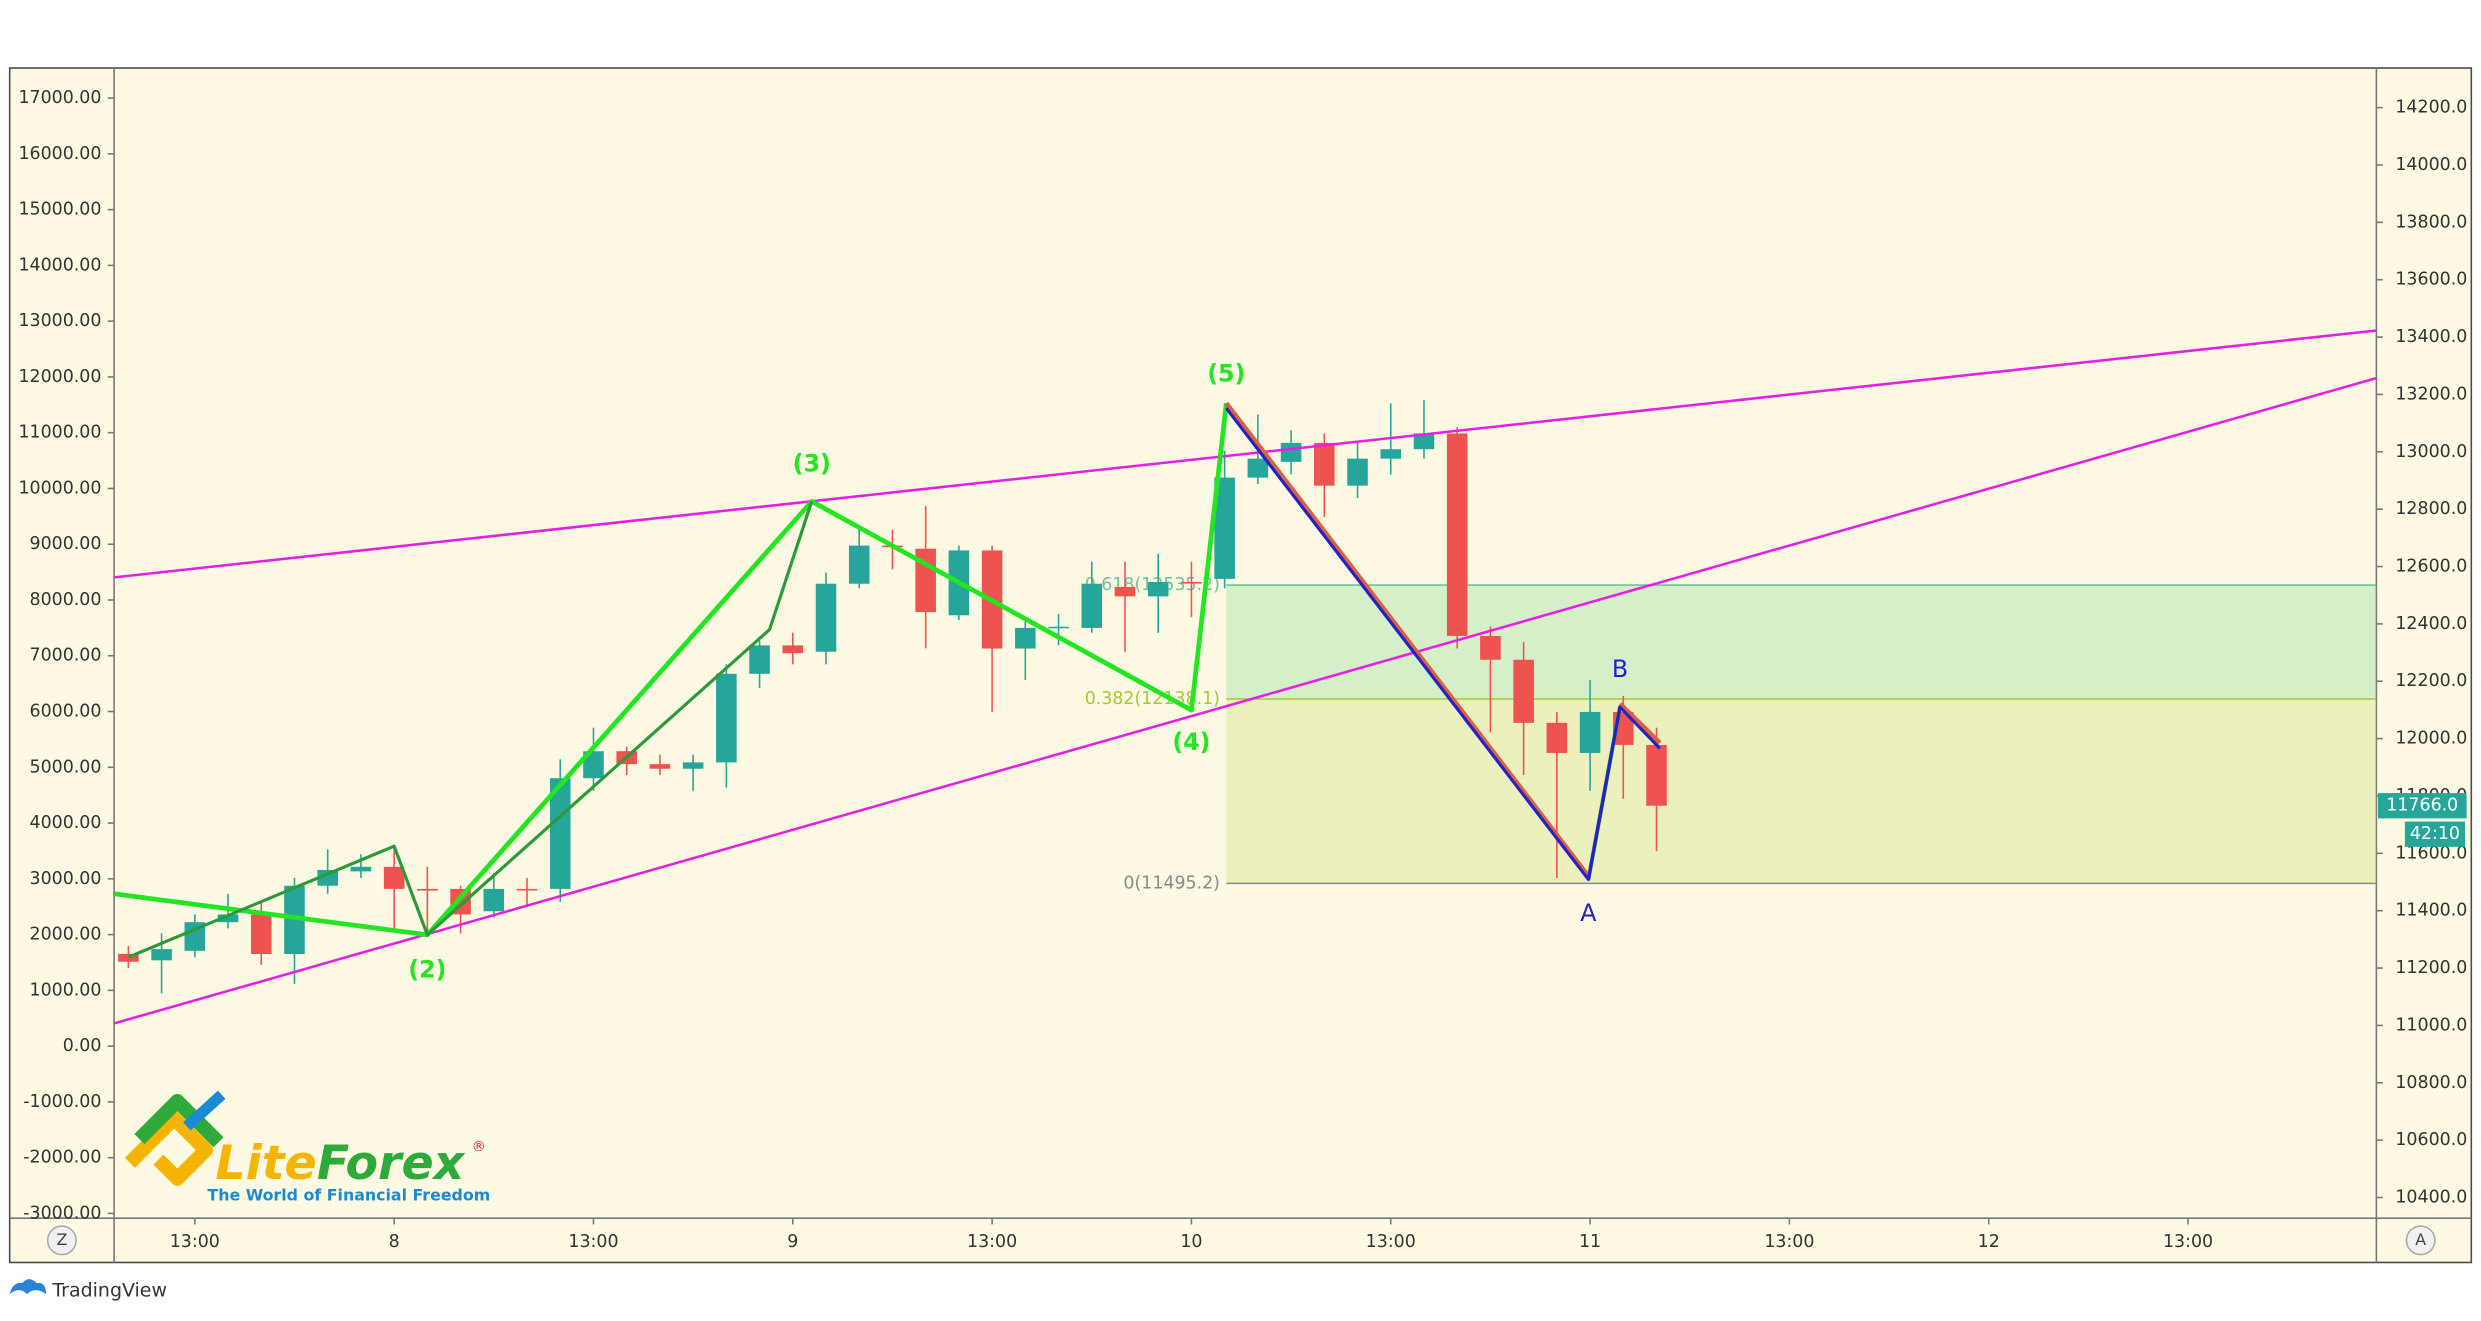 The image size is (2481, 1321). Describe the element at coordinates (59, 488) in the screenshot. I see `y2-tick-label: 10000.00` at that location.